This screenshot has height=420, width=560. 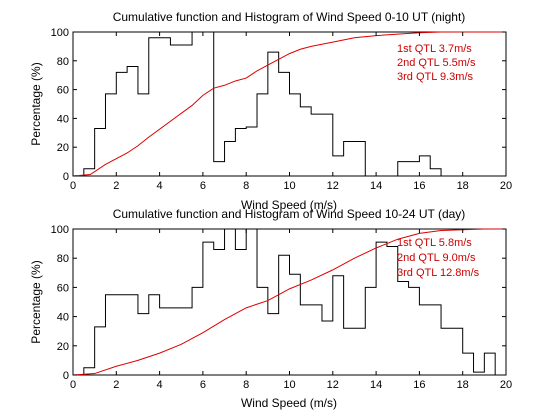 What do you see at coordinates (435, 77) in the screenshot?
I see `quartile-3-annotation: 3rd QTL 9.3m/s` at bounding box center [435, 77].